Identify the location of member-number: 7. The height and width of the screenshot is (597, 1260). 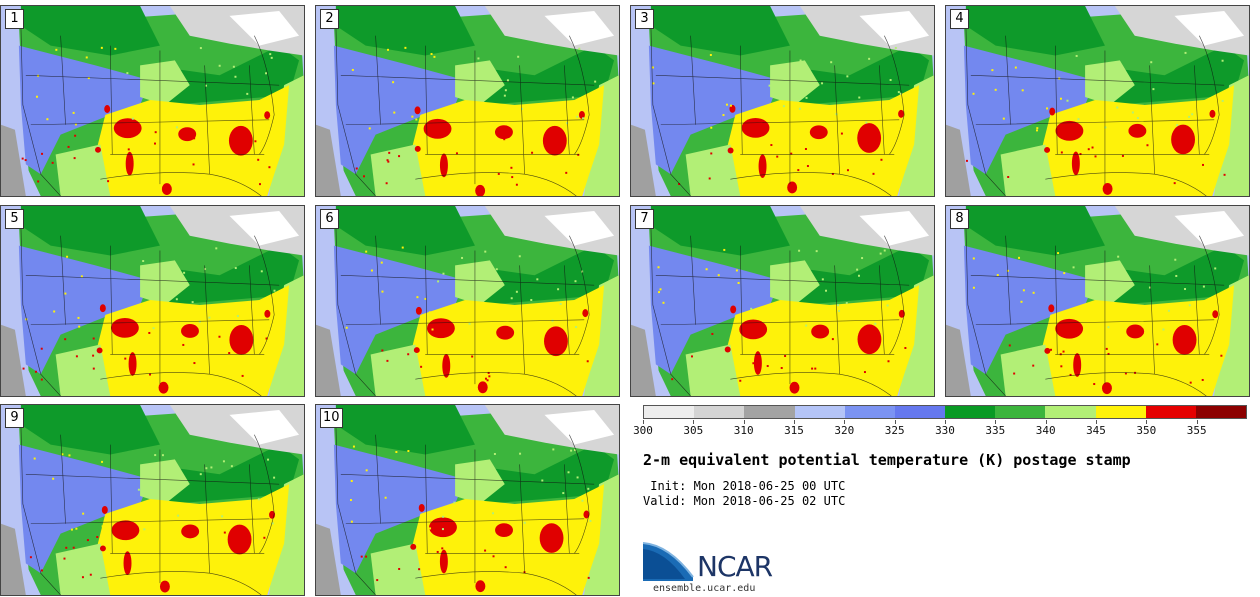
(644, 219).